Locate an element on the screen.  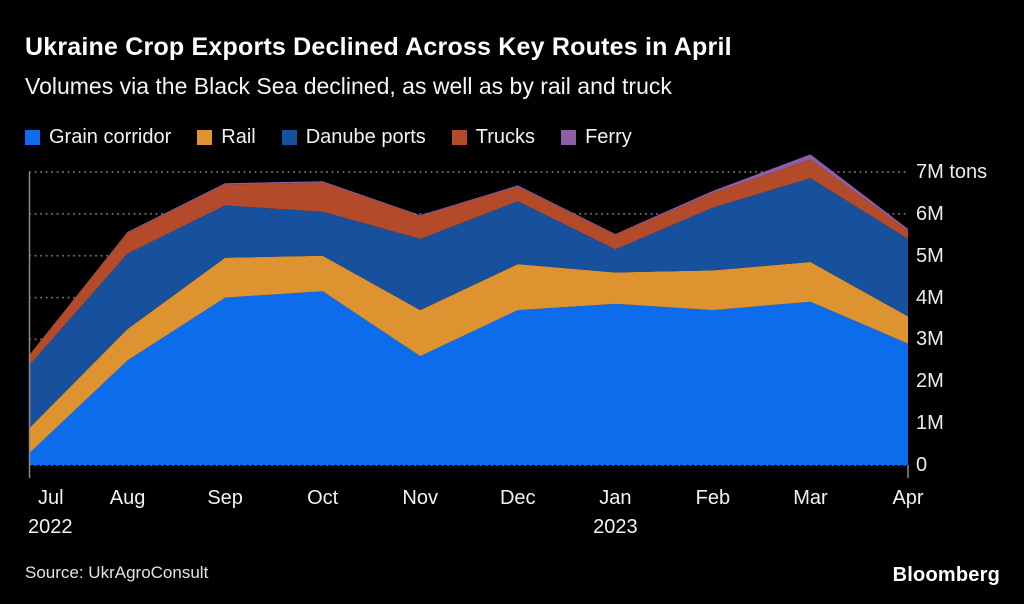
legend-item-ferry: Ferry is located at coordinates (596, 137).